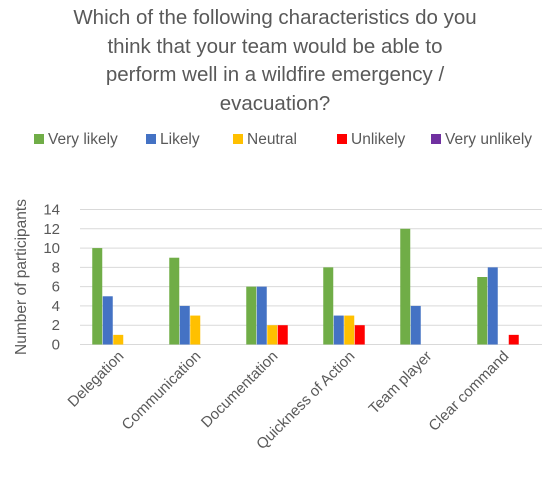 This screenshot has height=487, width=550. I want to click on y-tick-label: 2, so click(56, 325).